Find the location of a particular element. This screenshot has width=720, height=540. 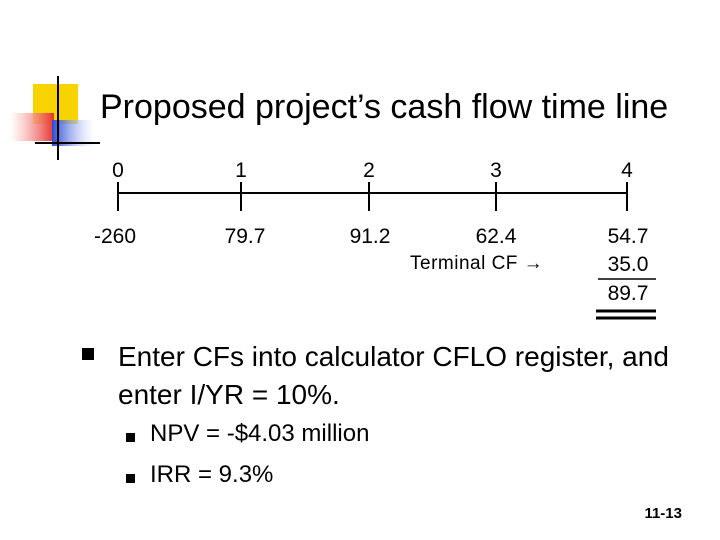

cash-flow-2: 91.2 is located at coordinates (370, 236).